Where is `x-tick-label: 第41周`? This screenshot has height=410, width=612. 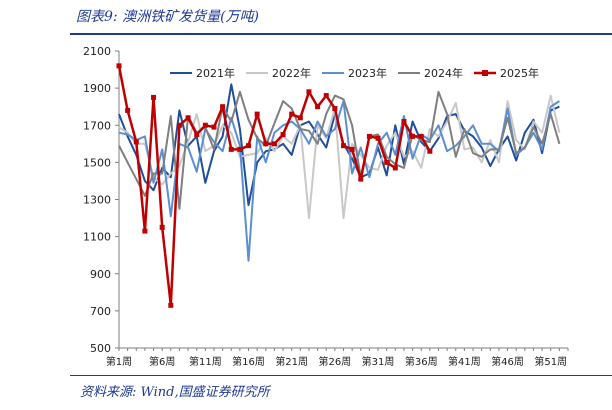 x-tick-label: 第41周 is located at coordinates (464, 361).